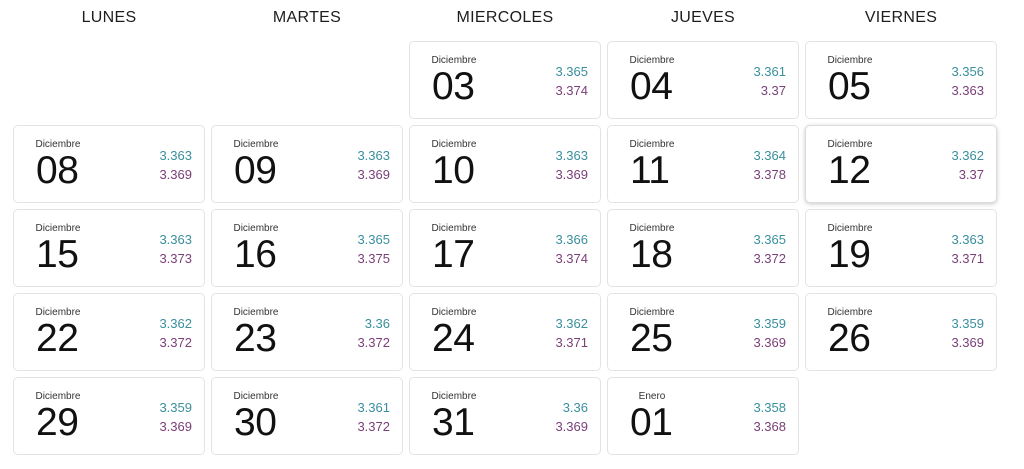  Describe the element at coordinates (571, 258) in the screenshot. I see `sell-rate: 3.374` at that location.